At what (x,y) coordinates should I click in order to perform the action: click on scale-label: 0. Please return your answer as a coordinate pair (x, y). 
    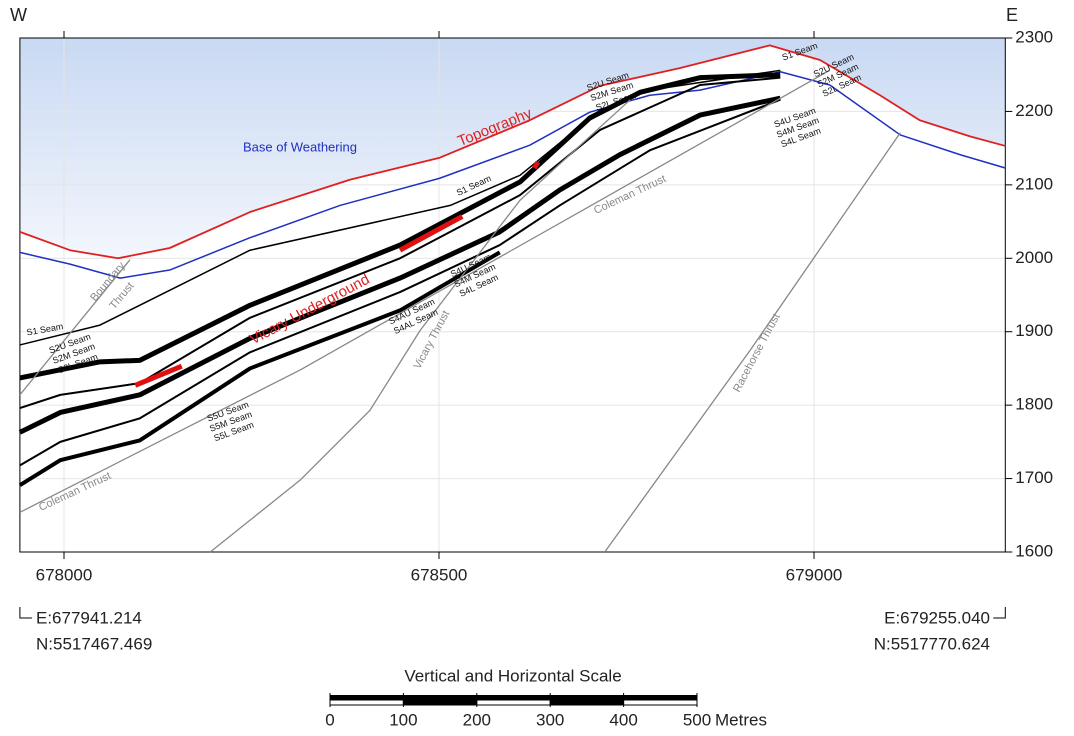
    Looking at the image, I should click on (329, 719).